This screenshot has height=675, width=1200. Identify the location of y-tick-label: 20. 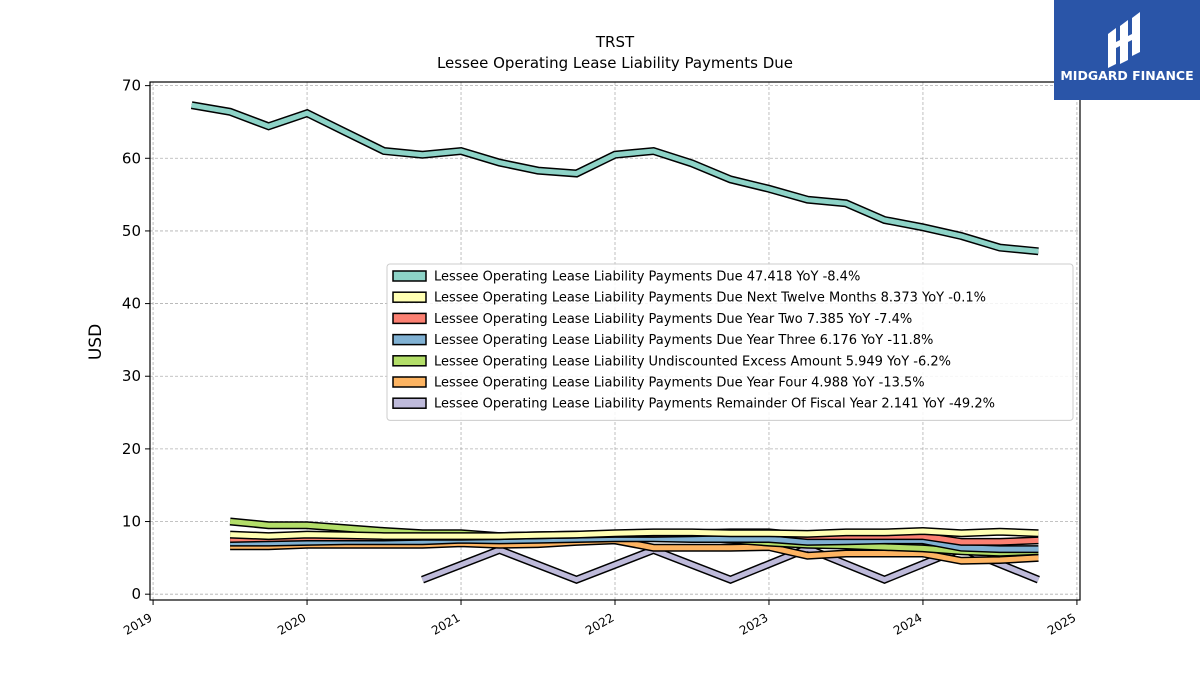
(131, 449).